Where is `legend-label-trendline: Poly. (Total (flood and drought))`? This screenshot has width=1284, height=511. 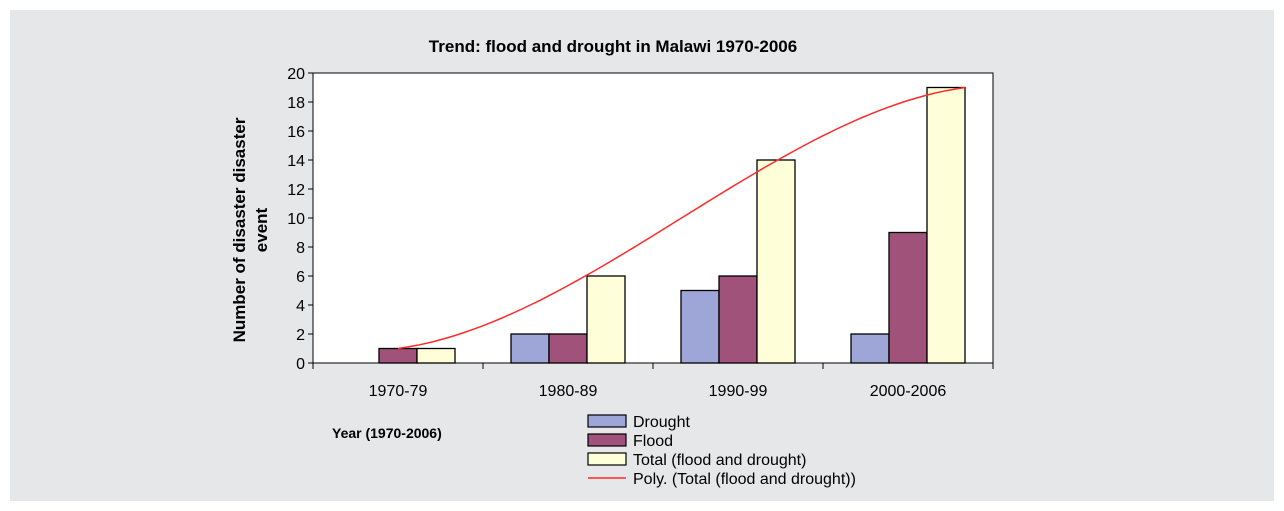 legend-label-trendline: Poly. (Total (flood and drought)) is located at coordinates (744, 479).